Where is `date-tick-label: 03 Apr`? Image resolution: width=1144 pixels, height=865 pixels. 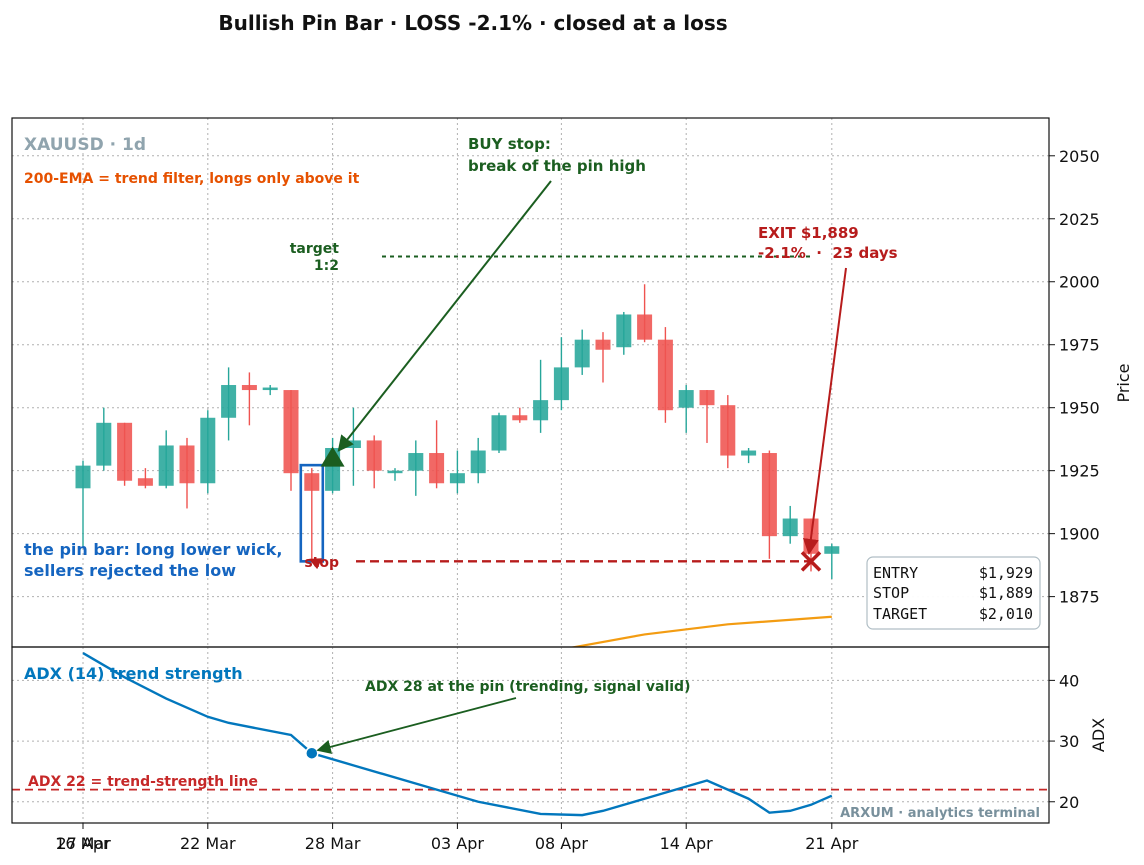
date-tick-label: 03 Apr is located at coordinates (458, 843).